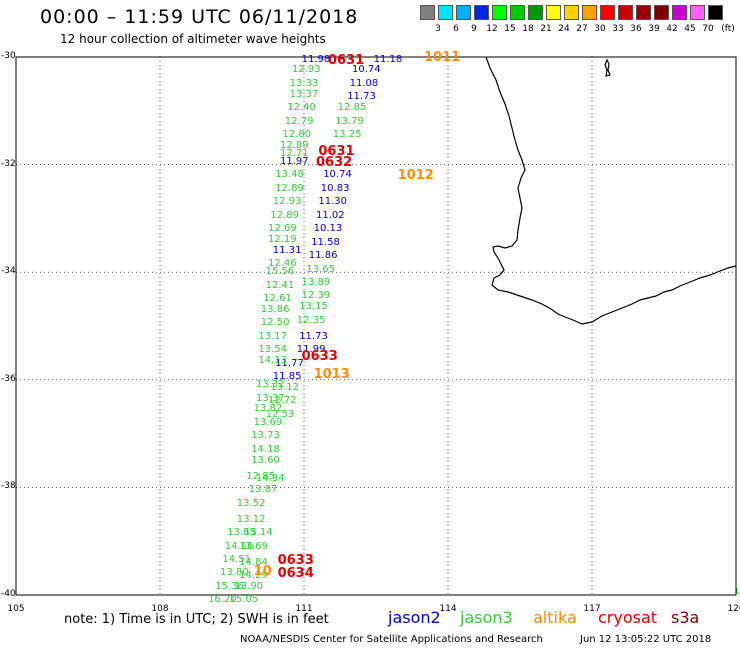 This screenshot has height=650, width=740. Describe the element at coordinates (733, 609) in the screenshot. I see `lon-label: 120` at that location.